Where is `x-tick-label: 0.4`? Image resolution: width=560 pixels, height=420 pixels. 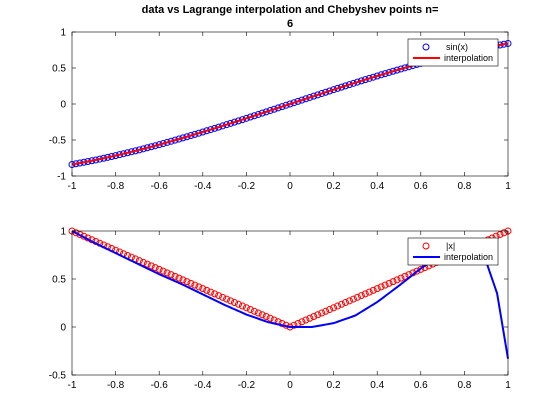
x-tick-label: 0.4 is located at coordinates (377, 186).